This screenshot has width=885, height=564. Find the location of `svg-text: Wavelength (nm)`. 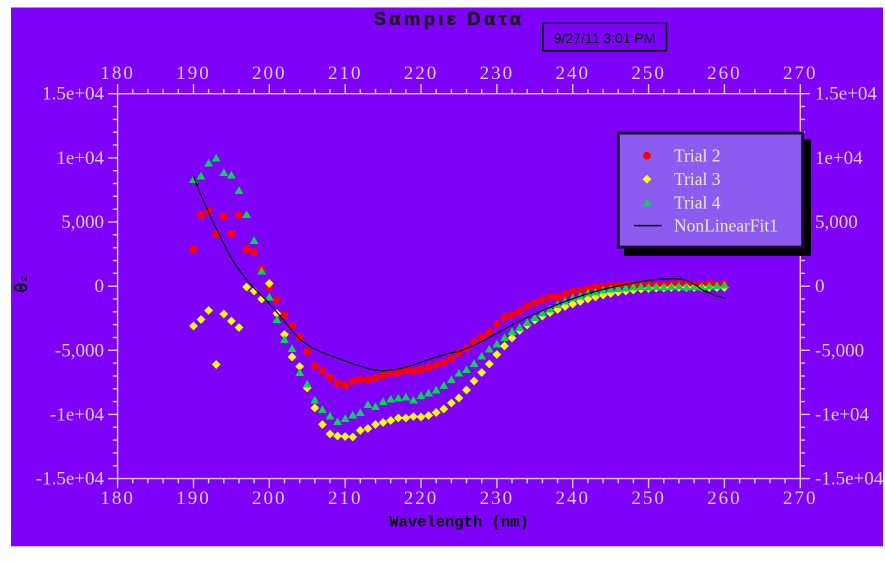

svg-text: Wavelength (nm) is located at coordinates (459, 523).